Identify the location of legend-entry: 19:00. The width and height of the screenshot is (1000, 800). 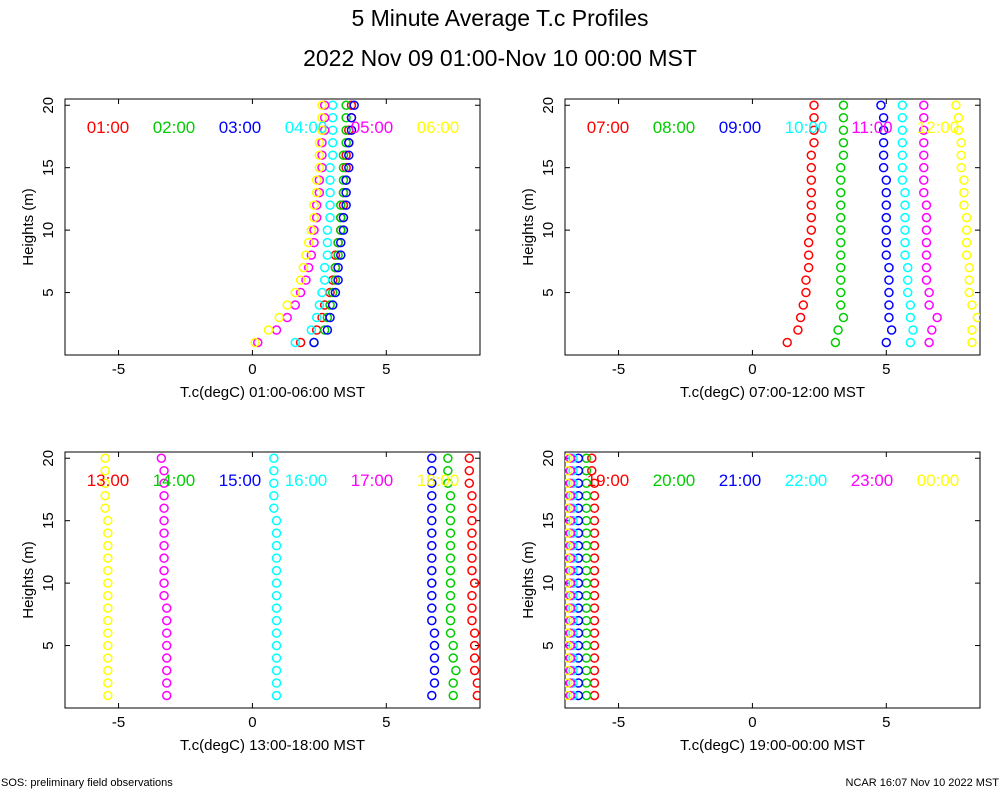
(608, 480).